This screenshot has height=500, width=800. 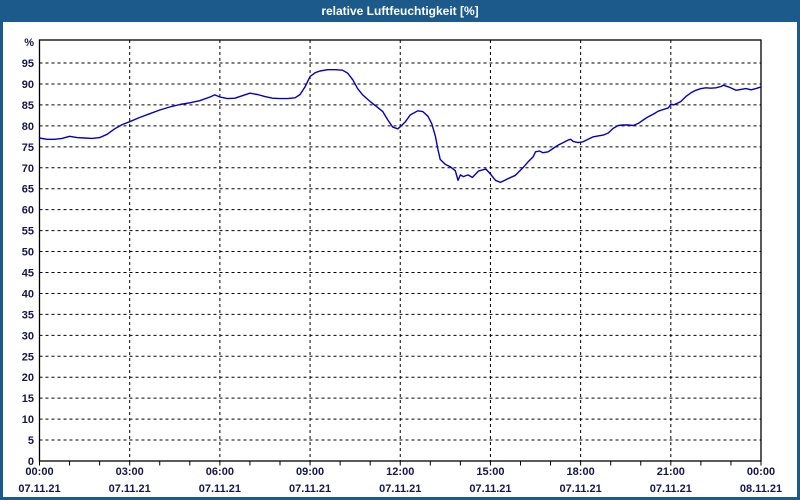 What do you see at coordinates (28, 64) in the screenshot?
I see `y-tick-label: 95` at bounding box center [28, 64].